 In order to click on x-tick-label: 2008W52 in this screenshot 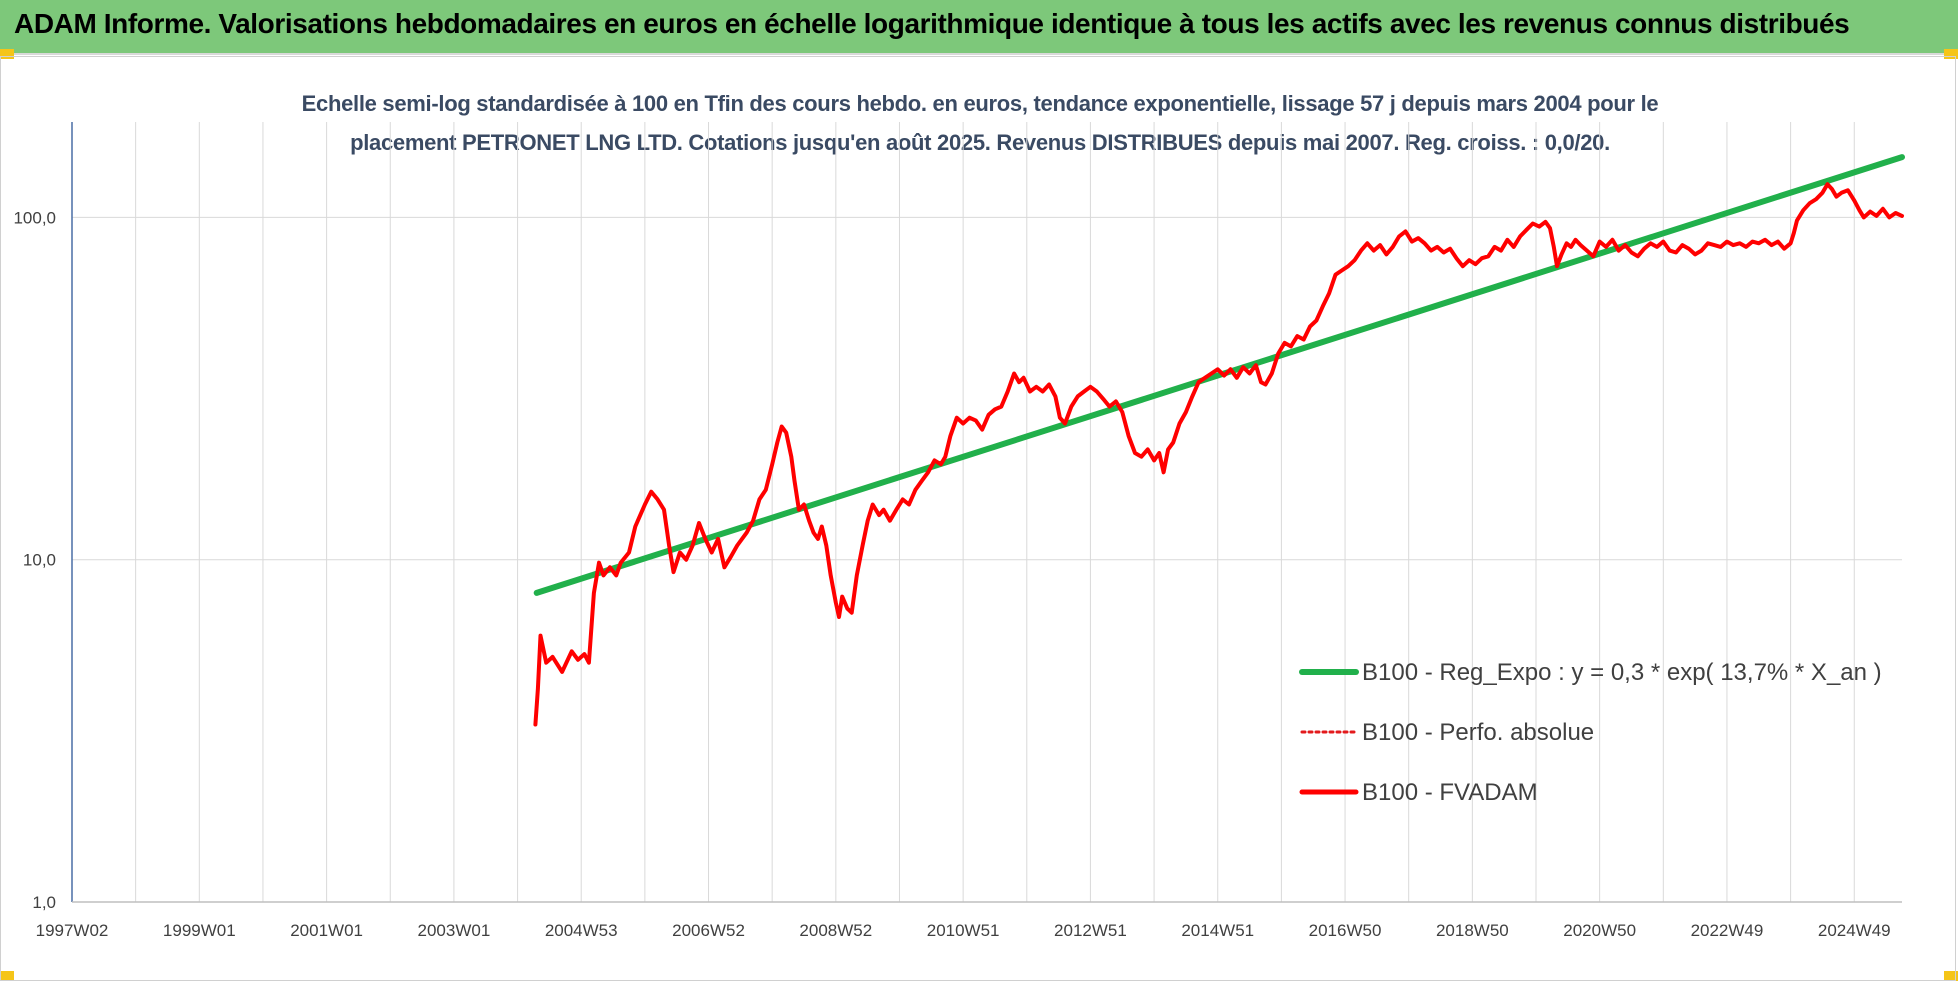, I will do `click(835, 930)`.